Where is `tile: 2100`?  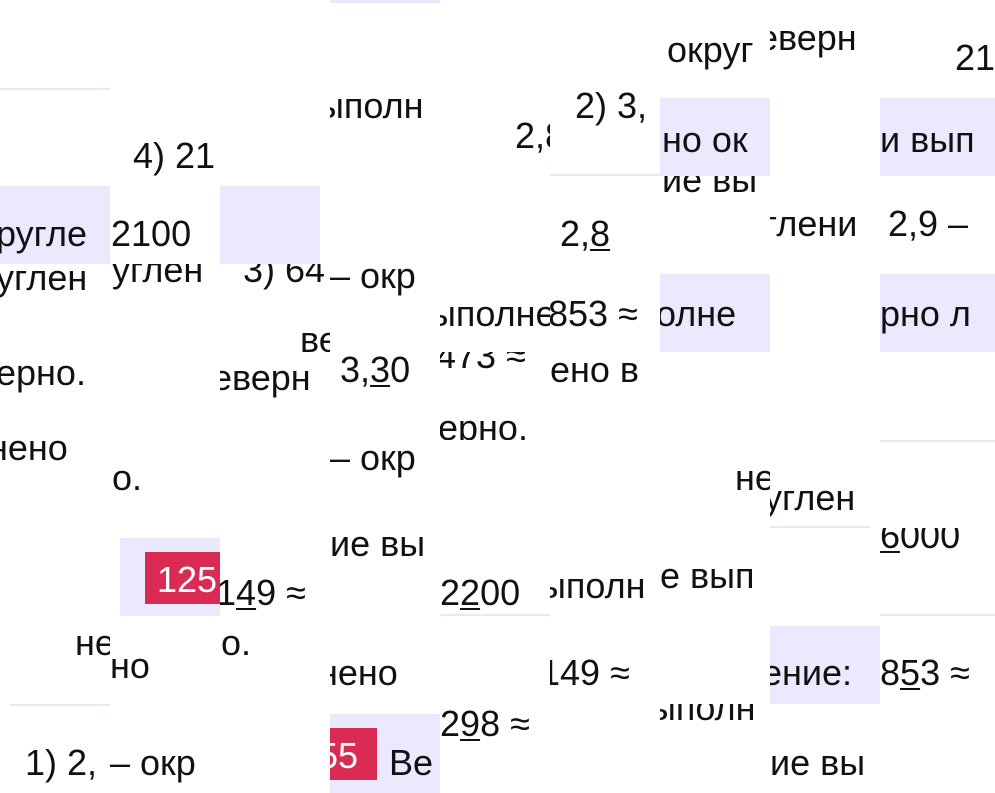
tile: 2100 is located at coordinates (165, 220).